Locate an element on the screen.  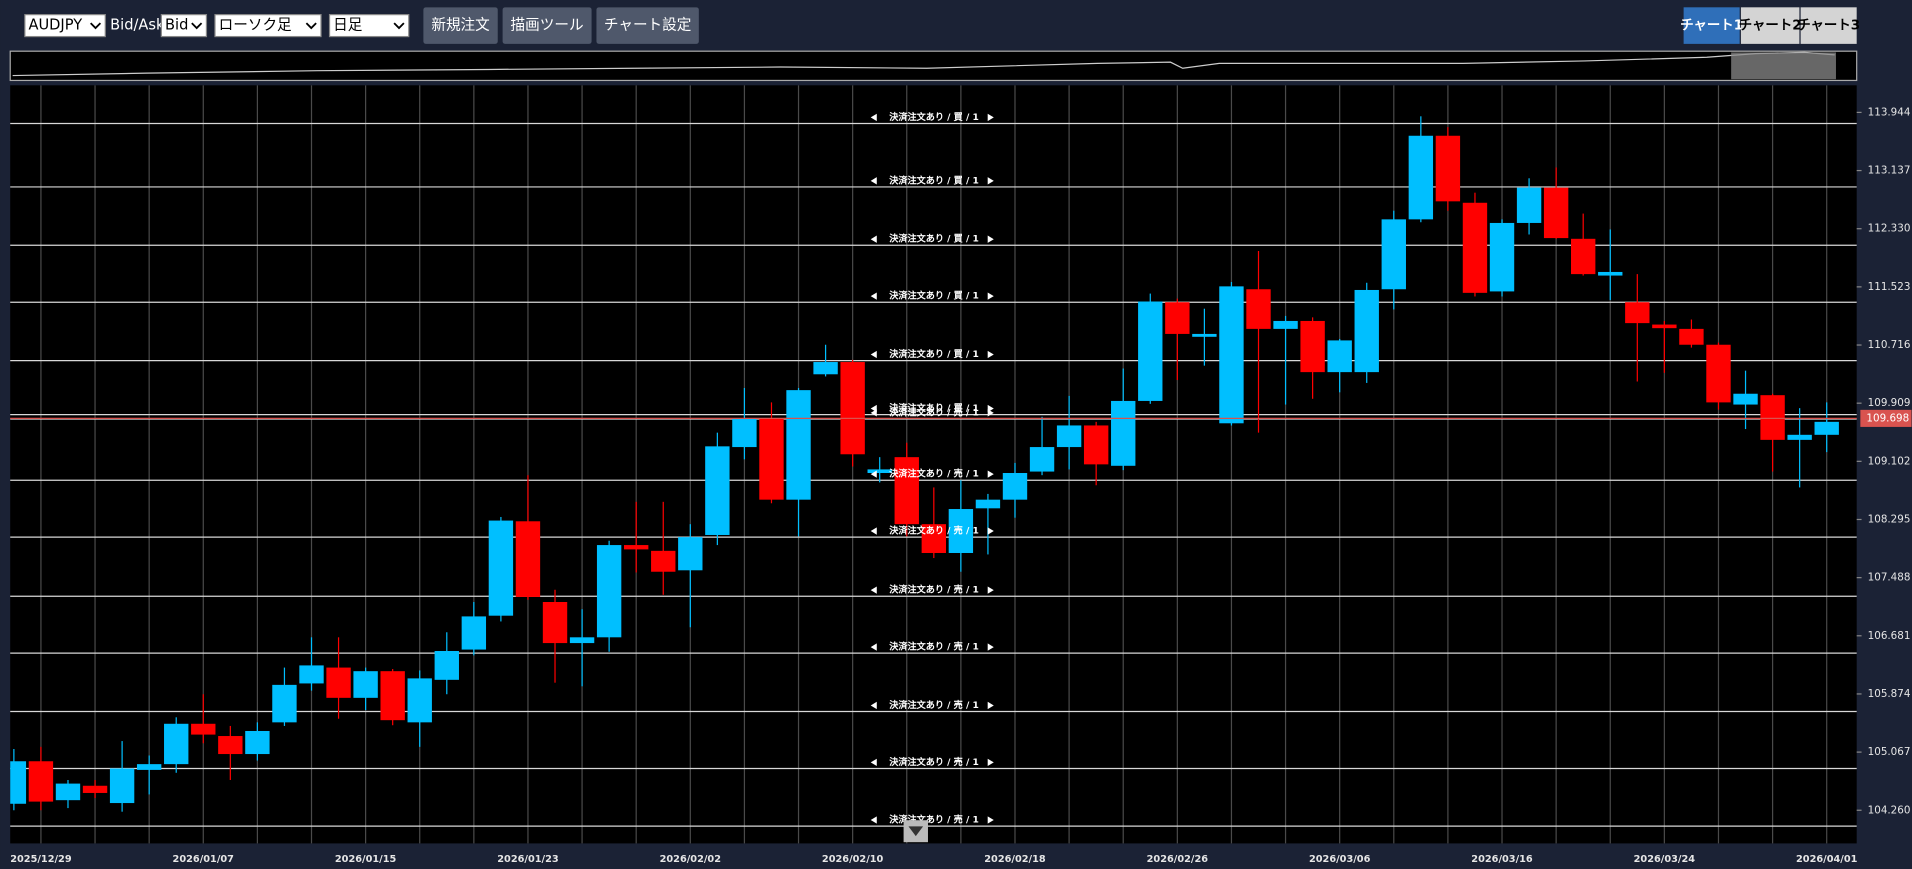
y-tick-label: 105.067 is located at coordinates (1889, 752).